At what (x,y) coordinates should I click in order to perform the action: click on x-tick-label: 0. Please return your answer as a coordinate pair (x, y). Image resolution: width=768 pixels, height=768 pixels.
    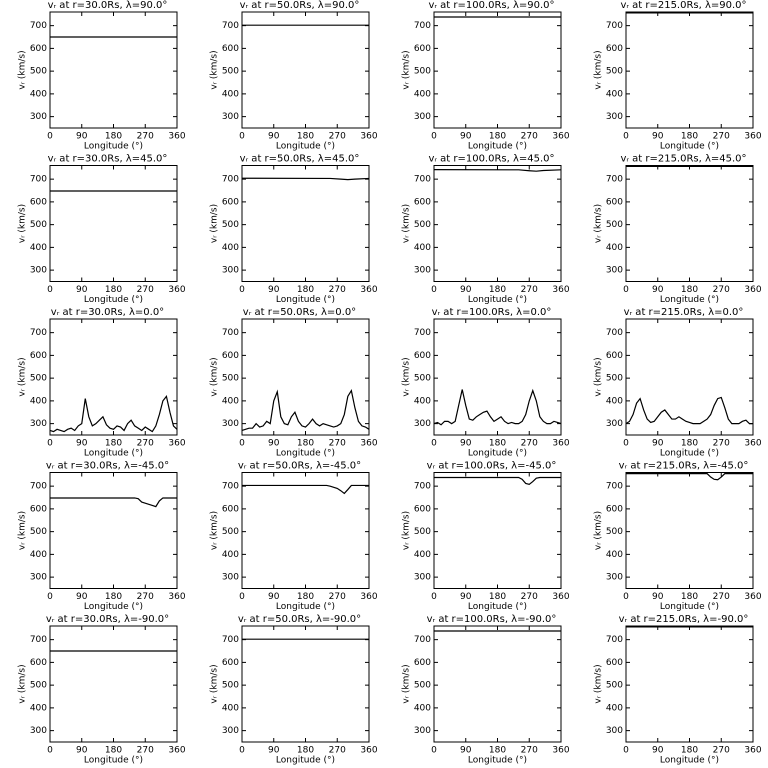
    Looking at the image, I should click on (242, 597).